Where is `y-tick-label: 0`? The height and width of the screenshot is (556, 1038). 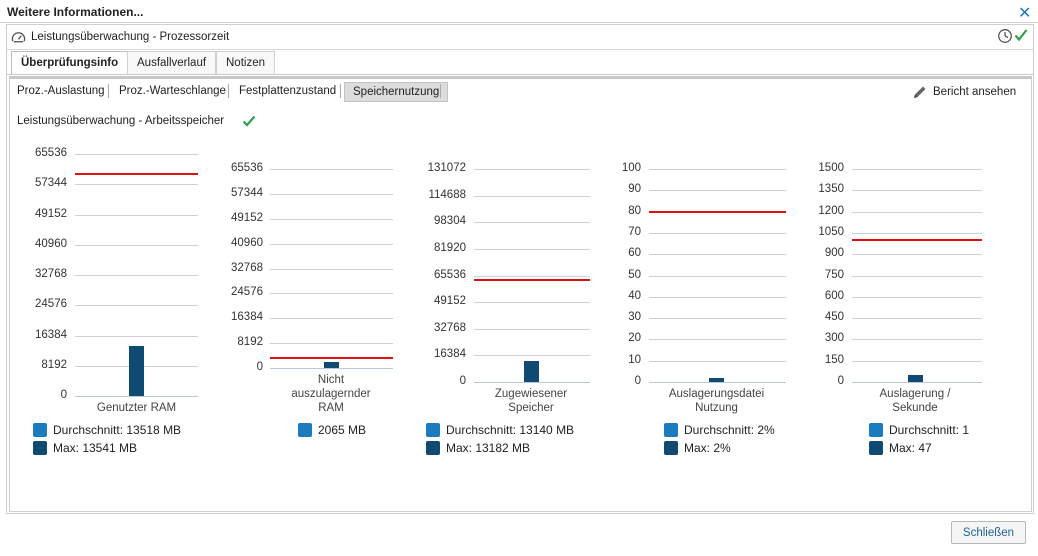
y-tick-label: 0 is located at coordinates (259, 367).